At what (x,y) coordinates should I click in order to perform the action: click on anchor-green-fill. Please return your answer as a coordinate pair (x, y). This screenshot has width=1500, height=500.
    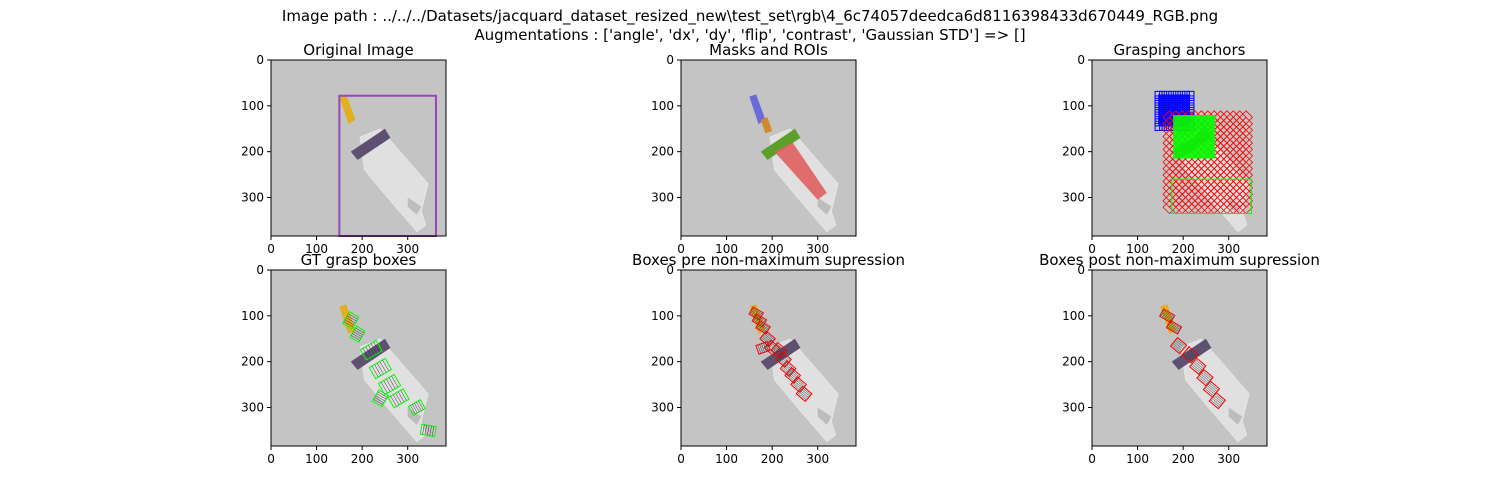
    Looking at the image, I should click on (1194, 137).